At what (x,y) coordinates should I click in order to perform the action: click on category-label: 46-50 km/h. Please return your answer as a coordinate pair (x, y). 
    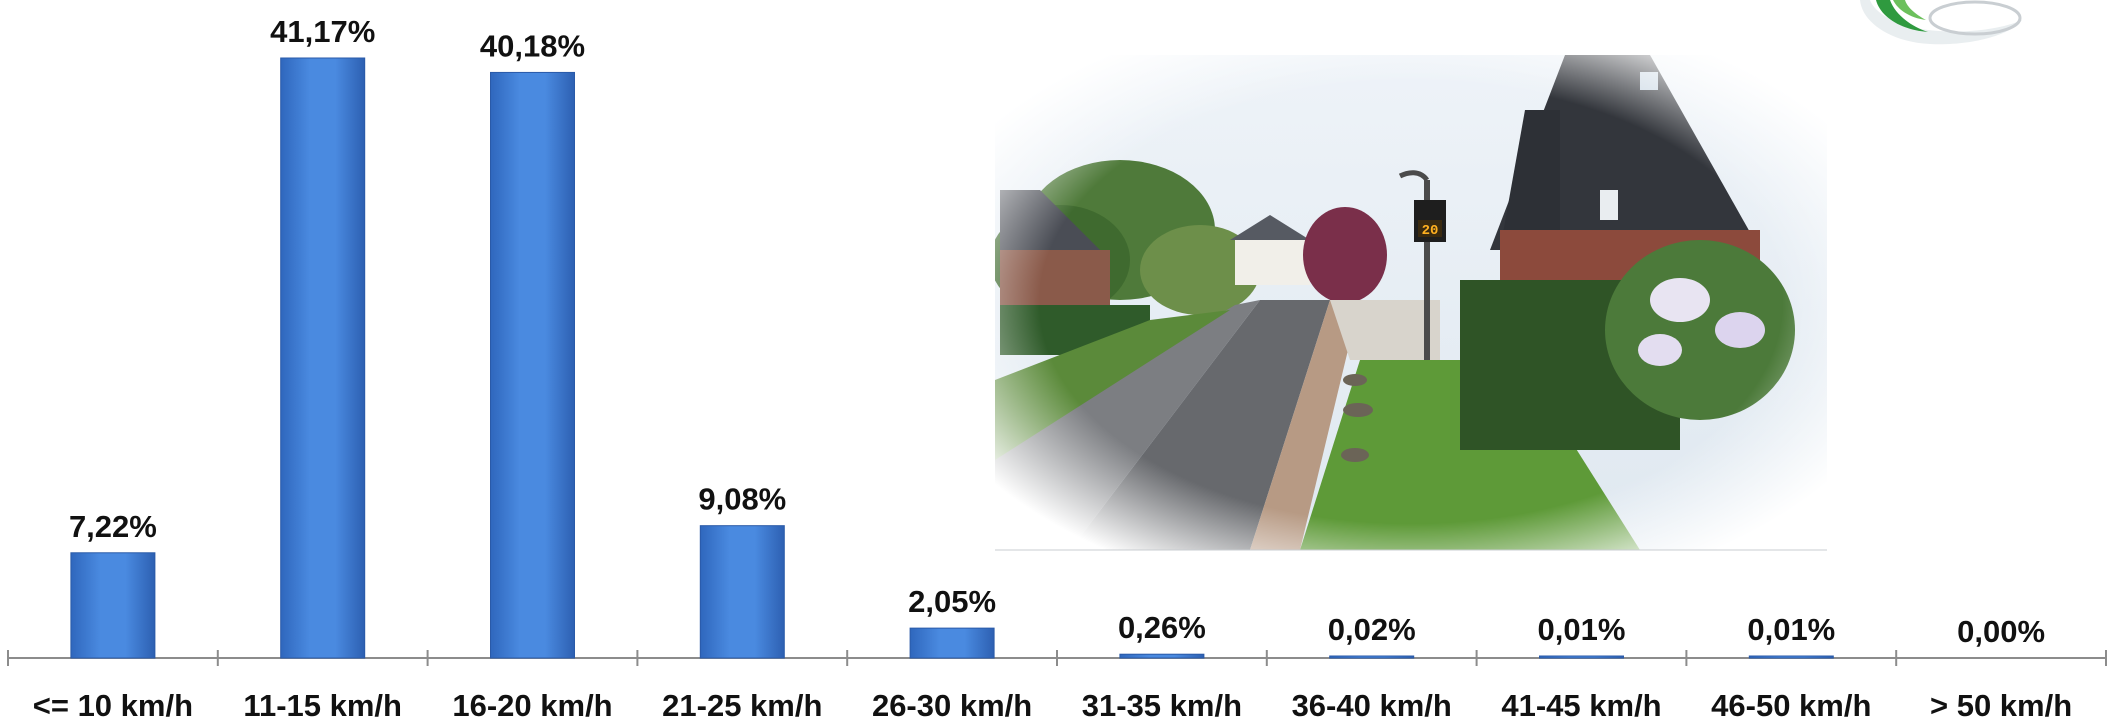
    Looking at the image, I should click on (1791, 705).